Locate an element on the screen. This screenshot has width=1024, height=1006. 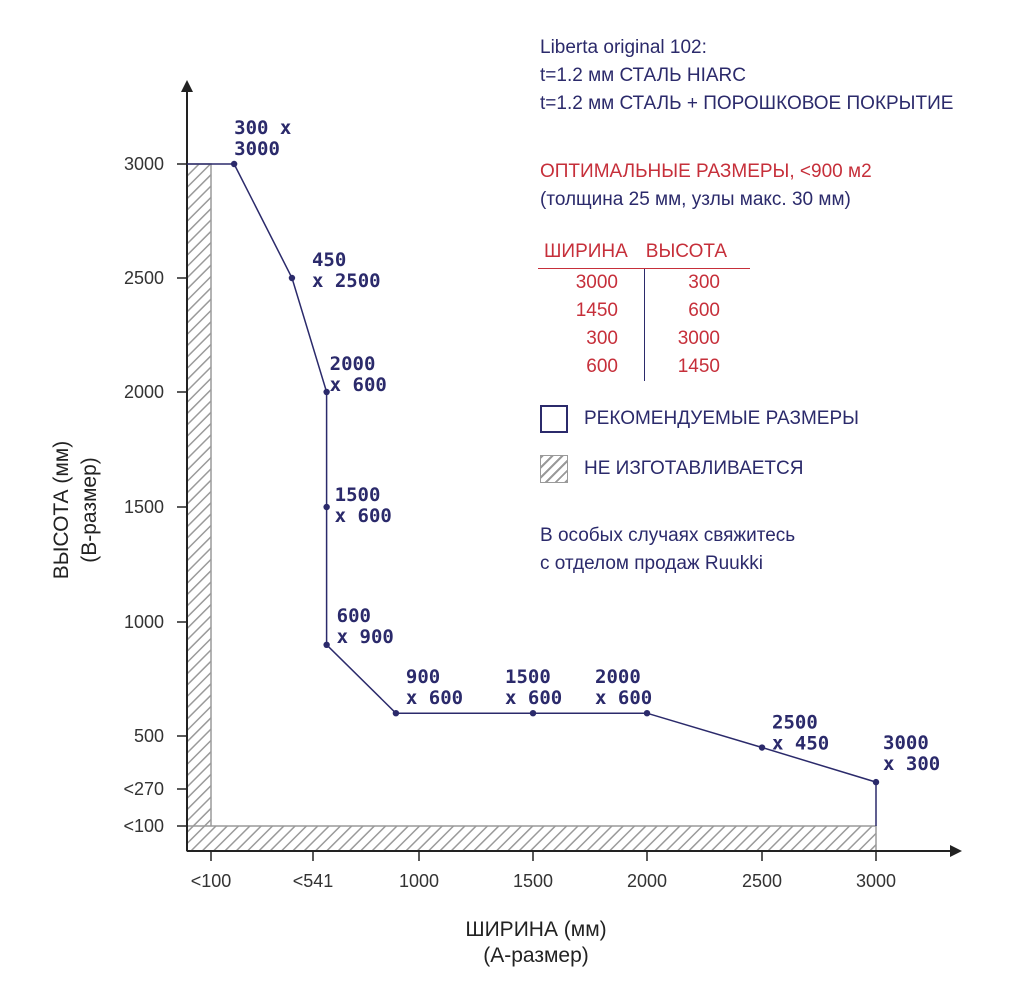
x-tick-label: <541 is located at coordinates (313, 881).